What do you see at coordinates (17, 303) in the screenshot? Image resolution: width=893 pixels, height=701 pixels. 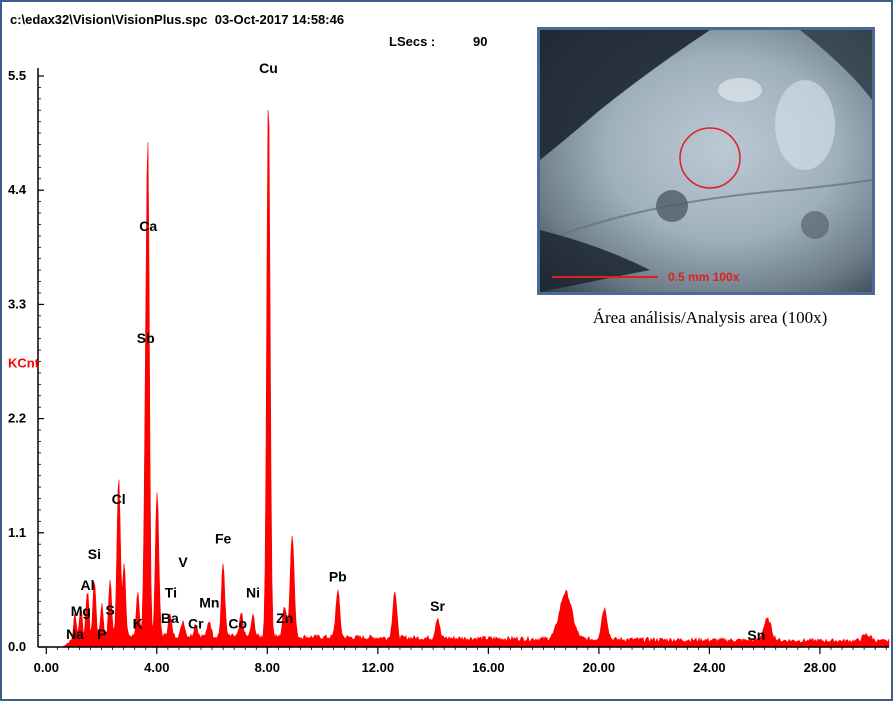 I see `y-tick-label: 3.3` at bounding box center [17, 303].